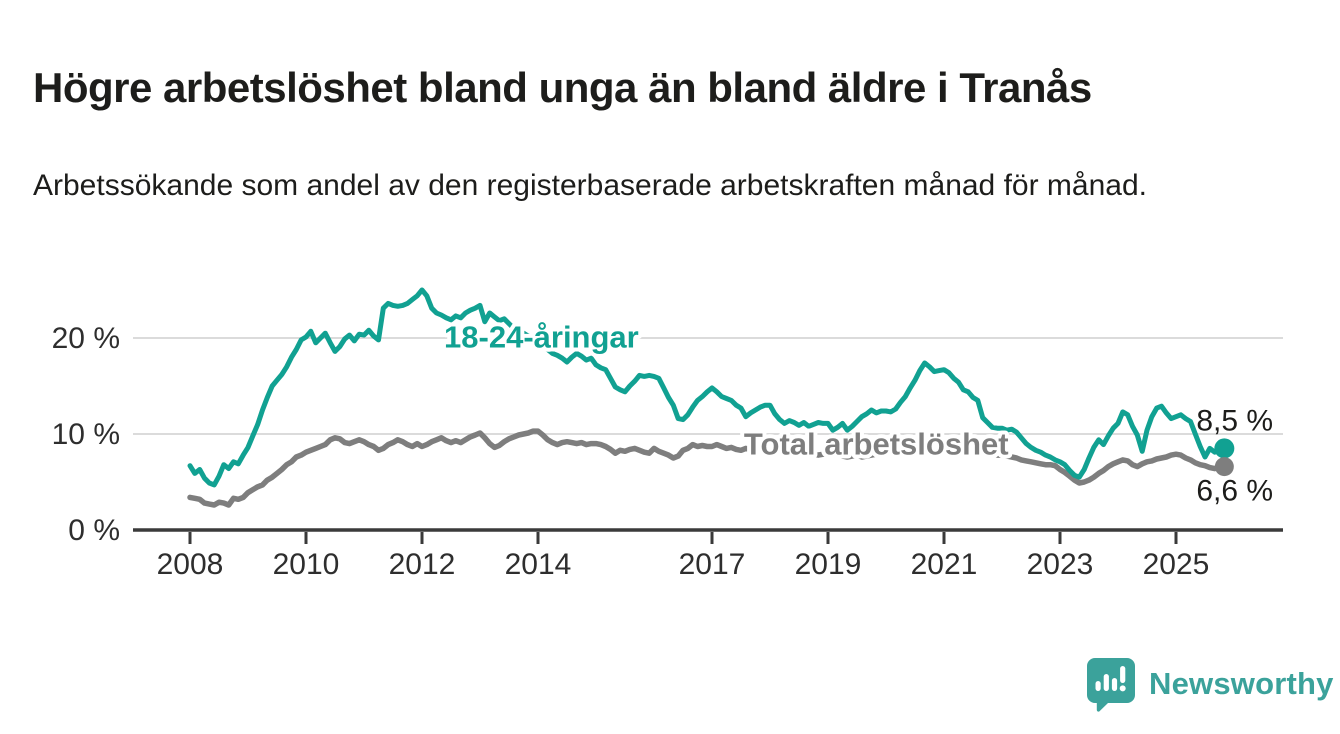  Describe the element at coordinates (1060, 564) in the screenshot. I see `x-tick-label-2023: 2023` at that location.